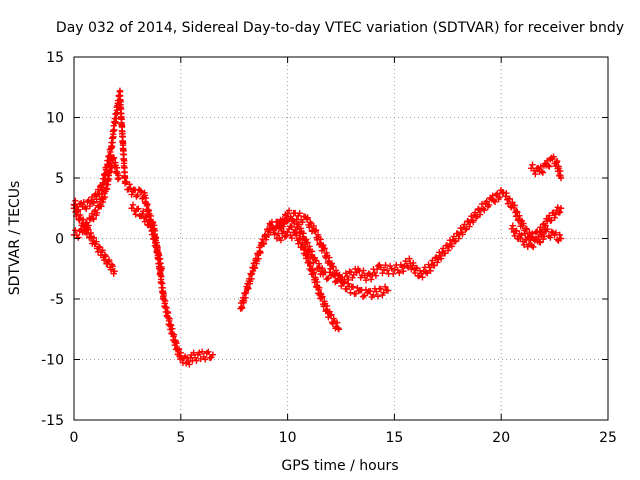 The image size is (640, 480). I want to click on x-tick-label: 10, so click(288, 438).